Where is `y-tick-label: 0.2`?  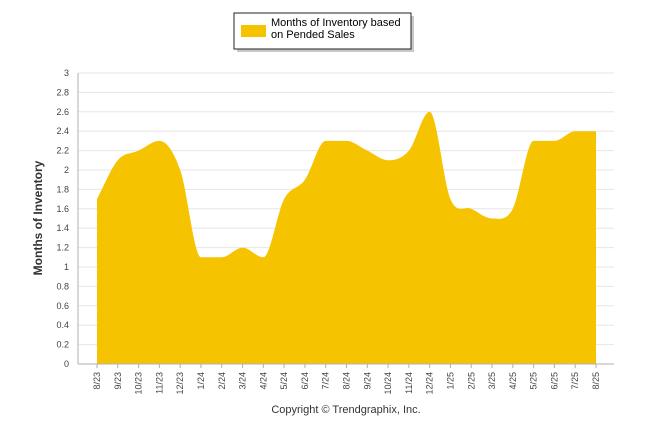 y-tick-label: 0.2 is located at coordinates (62, 345).